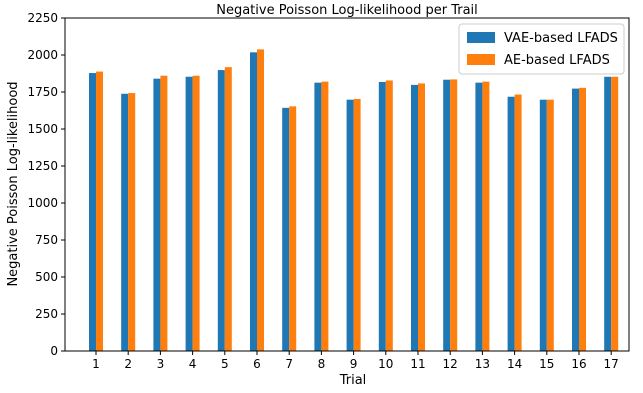  What do you see at coordinates (128, 364) in the screenshot?
I see `x-tick-label: 2` at bounding box center [128, 364].